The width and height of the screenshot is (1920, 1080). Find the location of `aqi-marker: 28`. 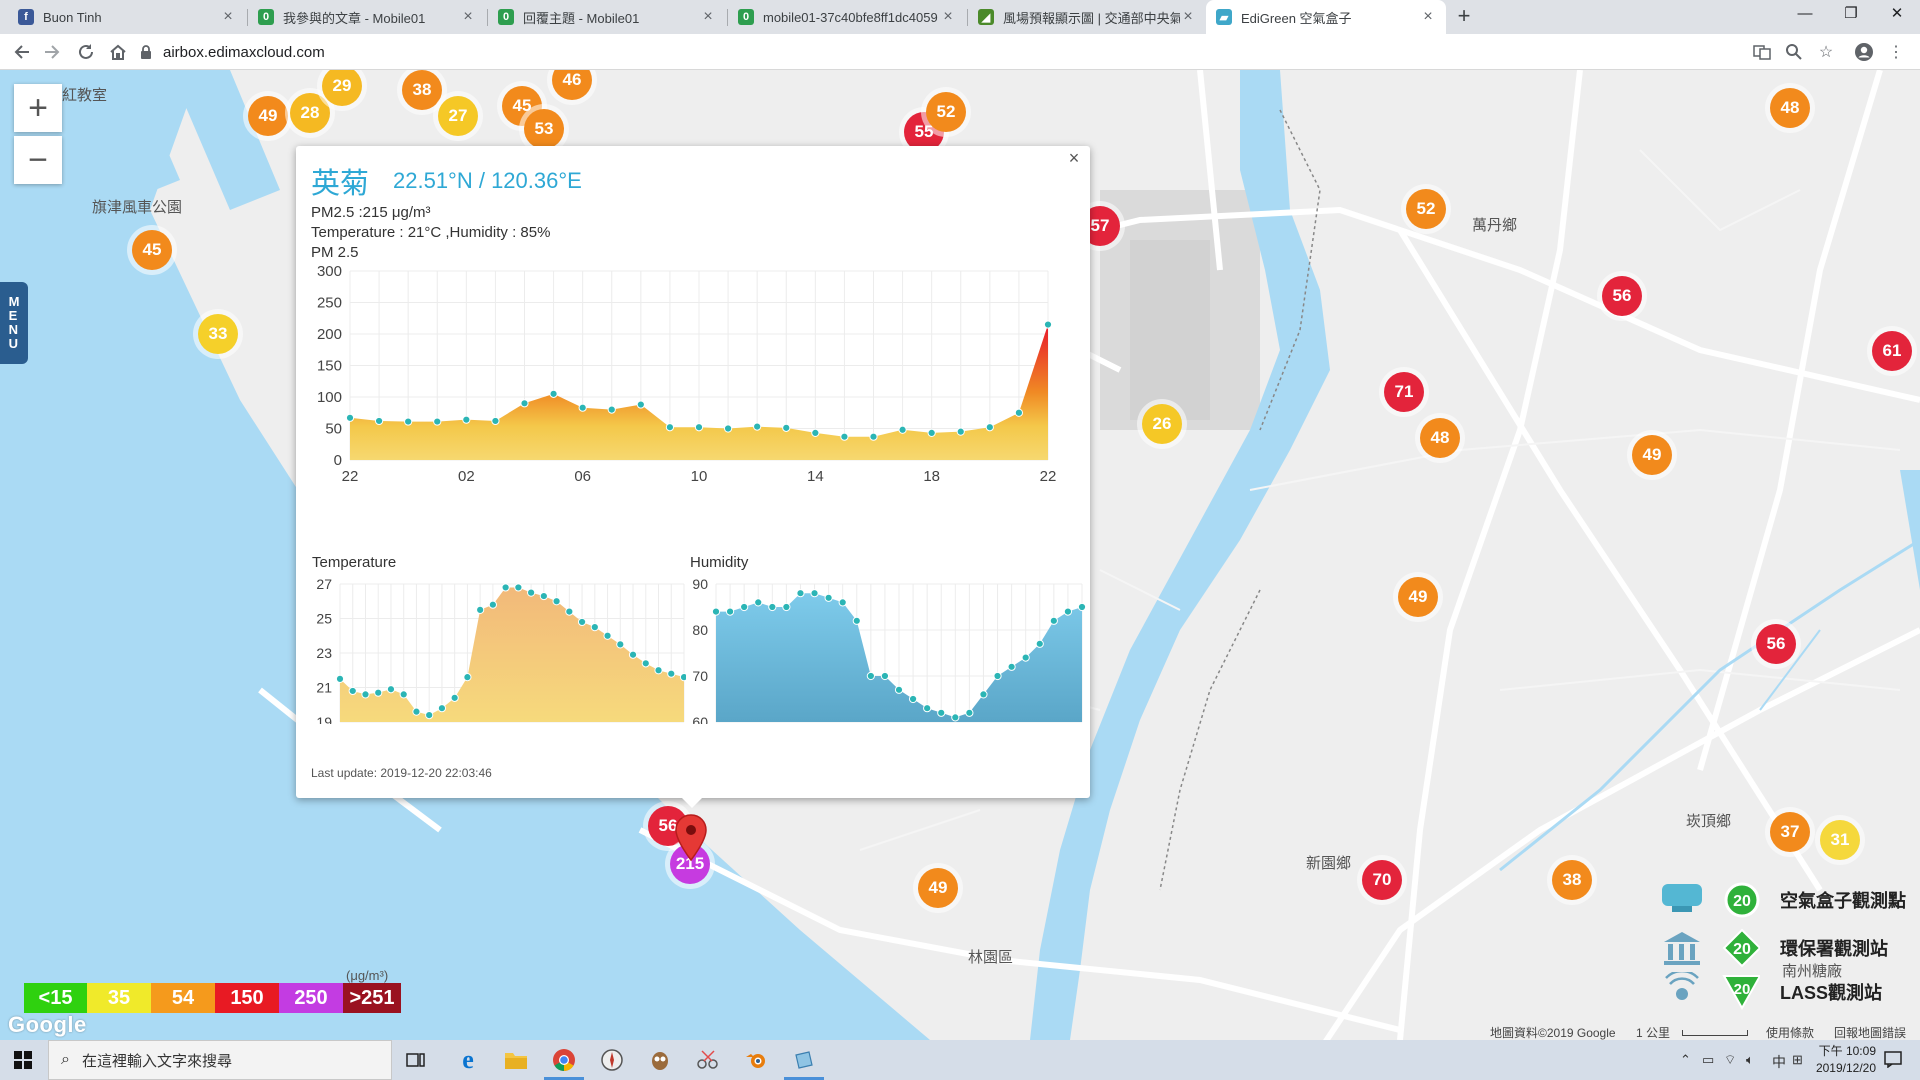

aqi-marker: 28 is located at coordinates (310, 113).